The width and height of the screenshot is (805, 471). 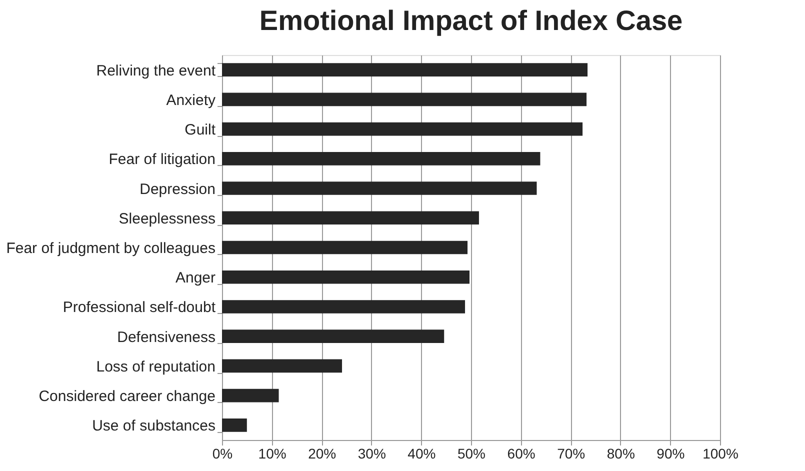 What do you see at coordinates (272, 454) in the screenshot?
I see `x-tick-label: 10%` at bounding box center [272, 454].